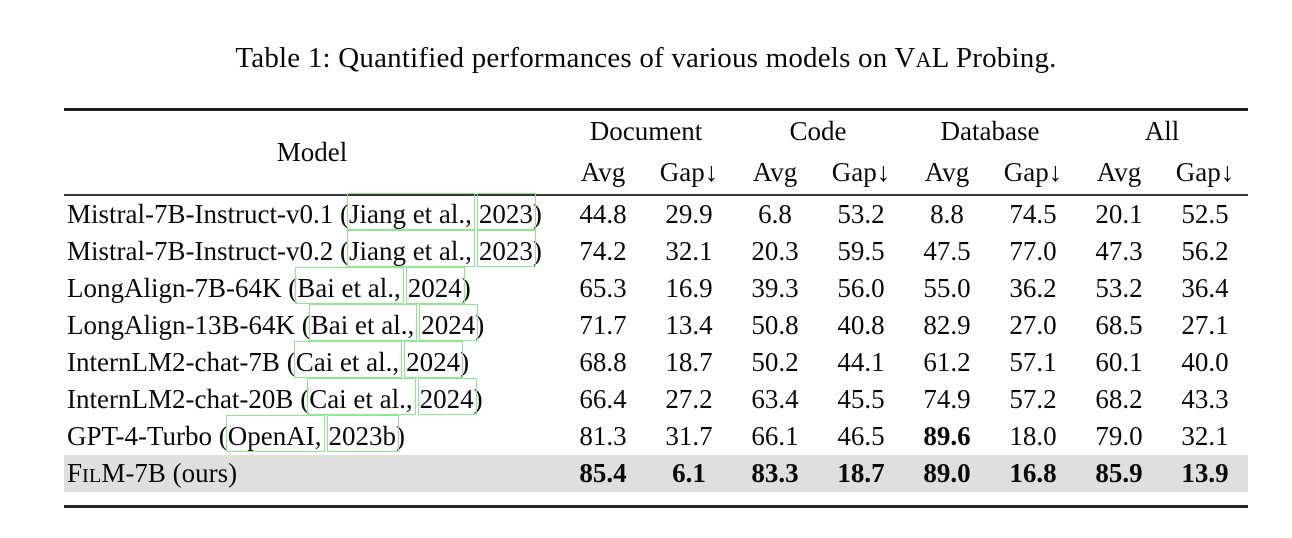  What do you see at coordinates (603, 362) in the screenshot?
I see `value-cell: 68.8` at bounding box center [603, 362].